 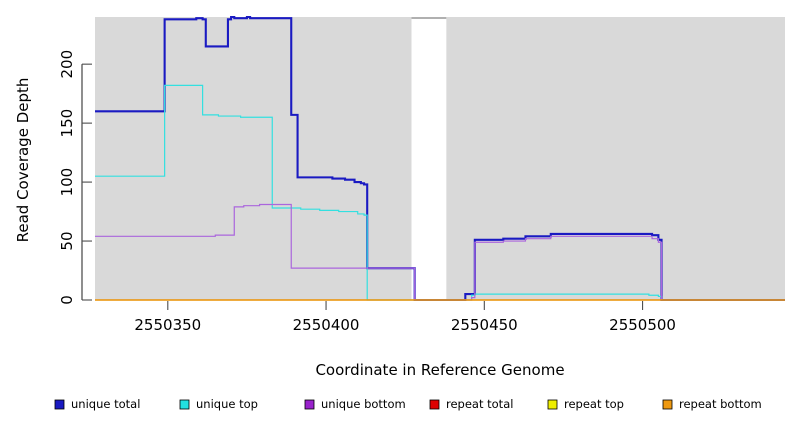 What do you see at coordinates (326, 325) in the screenshot?
I see `x-tick-label-2550400: 2550400` at bounding box center [326, 325].